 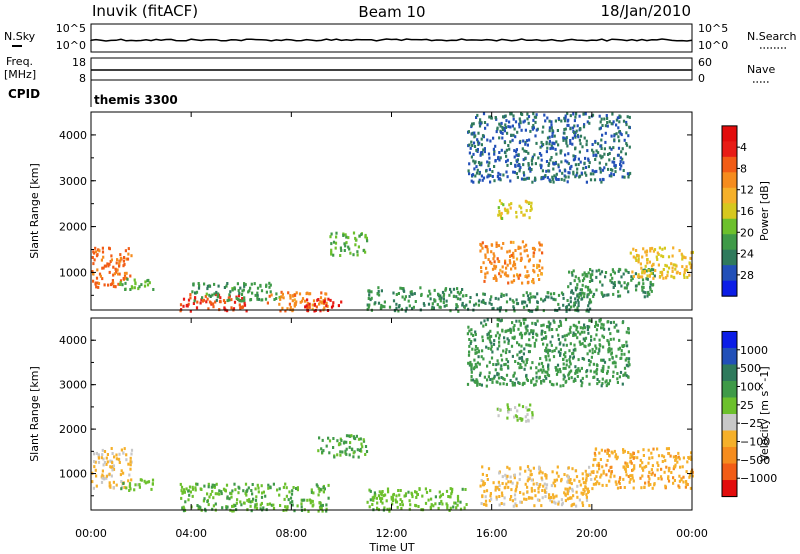 What do you see at coordinates (73, 474) in the screenshot?
I see `y-tick-label: 1000` at bounding box center [73, 474].